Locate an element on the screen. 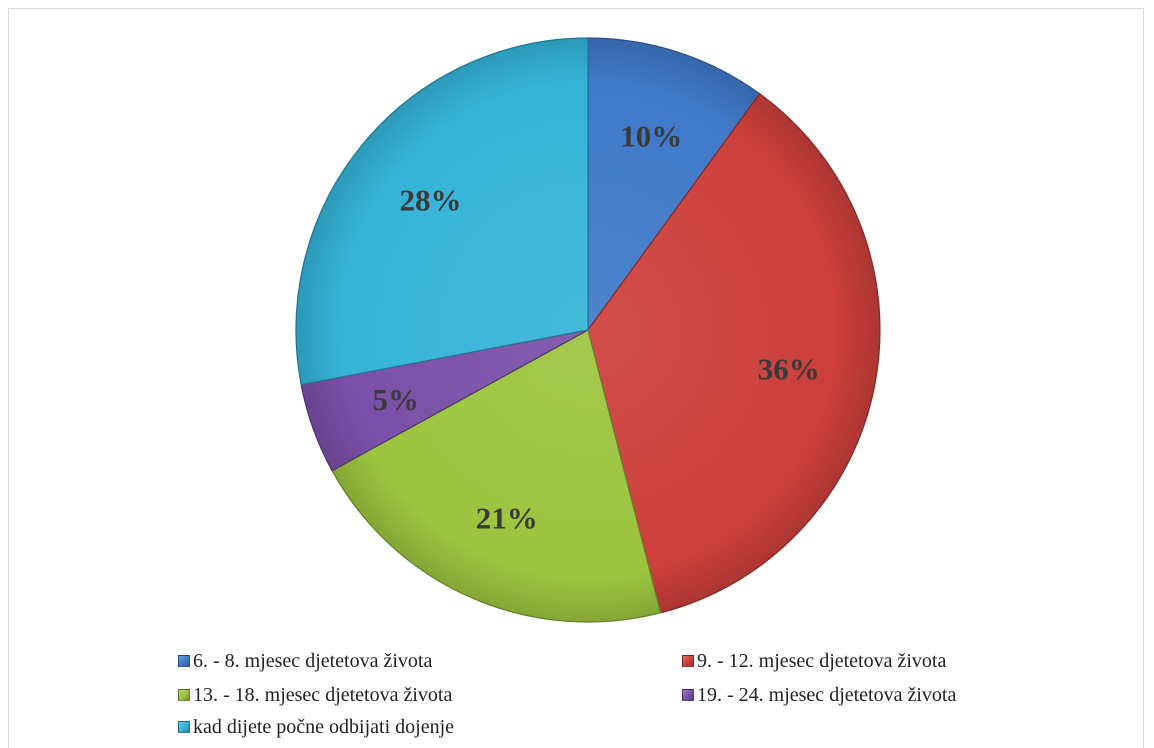 Image resolution: width=1154 pixels, height=748 pixels. data-label-2: 36% is located at coordinates (789, 368).